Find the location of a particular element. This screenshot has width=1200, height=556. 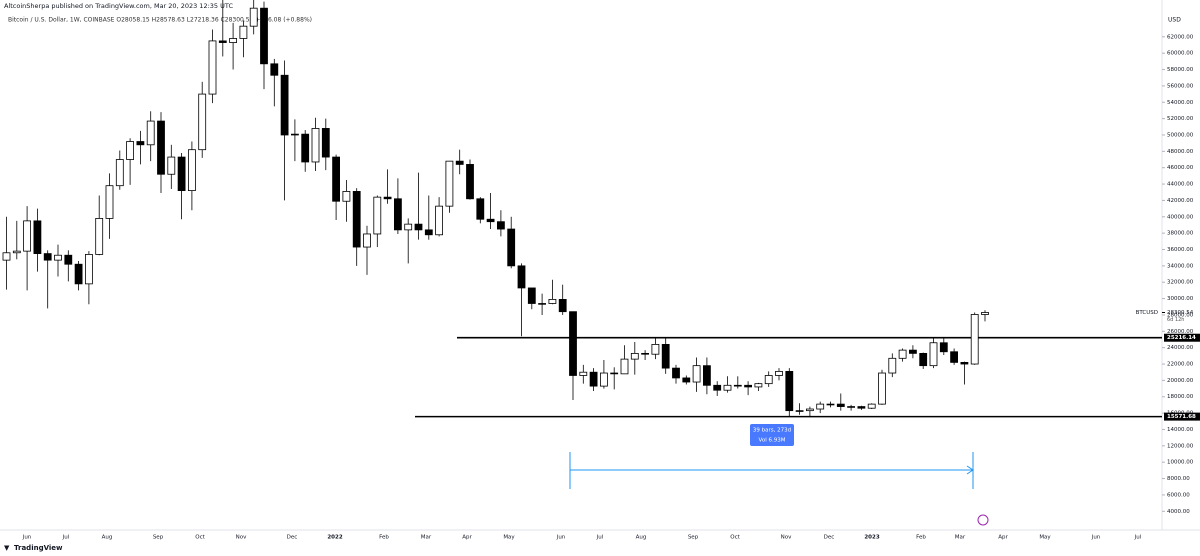

x-tick-label: 2022 is located at coordinates (334, 538).